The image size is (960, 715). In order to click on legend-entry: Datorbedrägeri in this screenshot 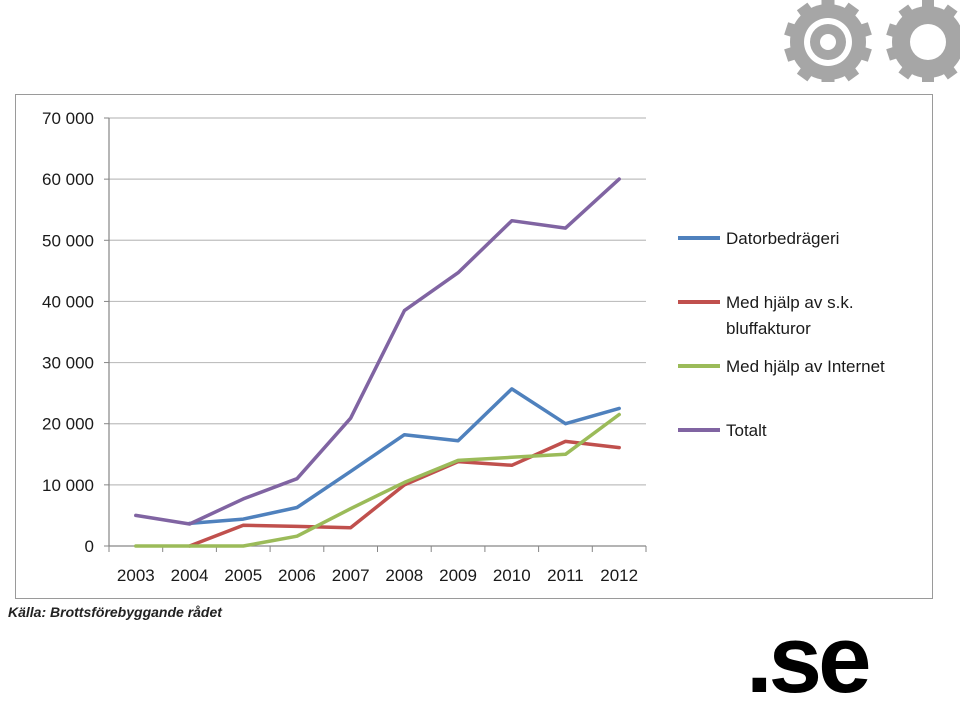, I will do `click(758, 238)`.